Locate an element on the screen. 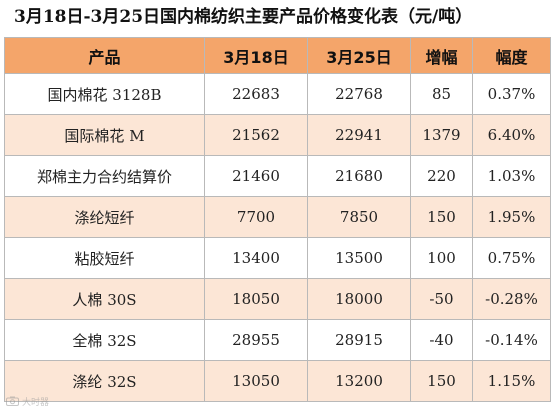 This screenshot has width=554, height=410. table-row: 涤纶短纤 7700 7850 150 1.95% is located at coordinates (277, 217).